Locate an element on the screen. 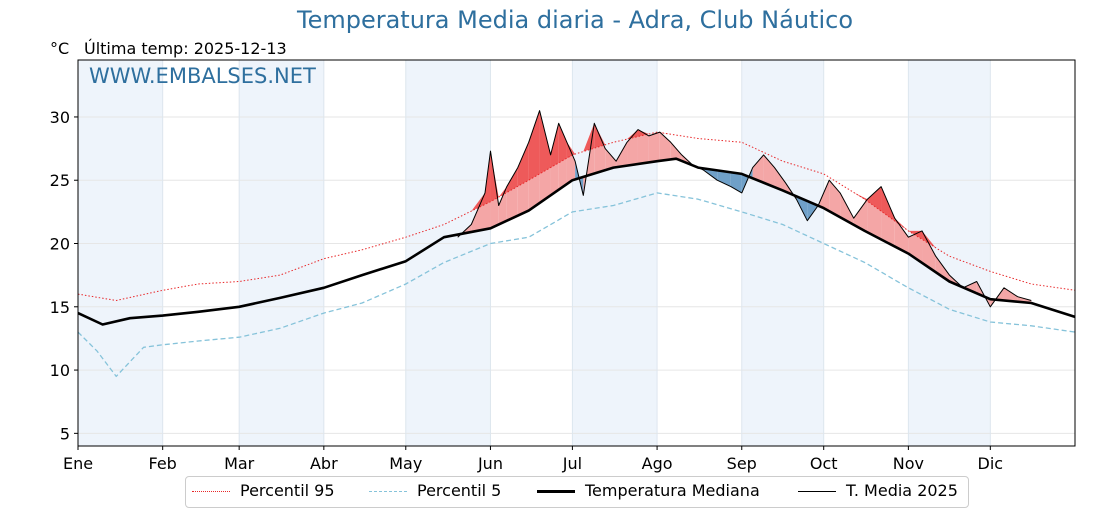 The image size is (1120, 508). watermark-link: WWW.EMBALSES.NET is located at coordinates (202, 76).